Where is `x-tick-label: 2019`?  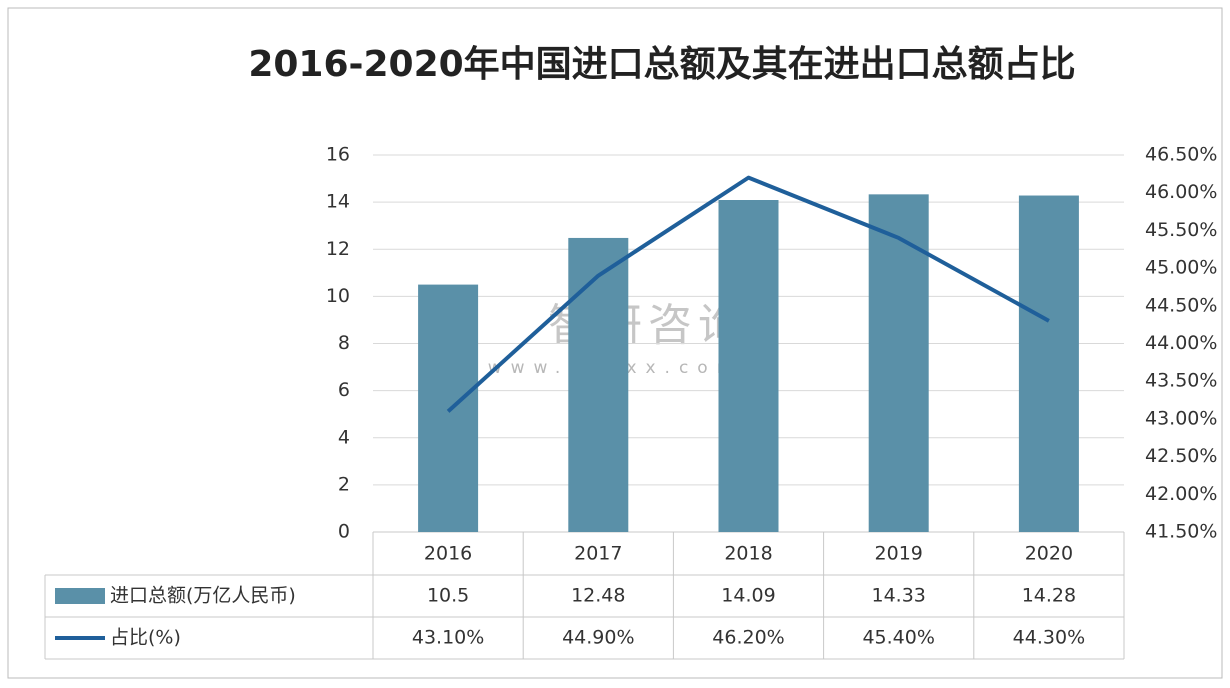 x-tick-label: 2019 is located at coordinates (899, 554).